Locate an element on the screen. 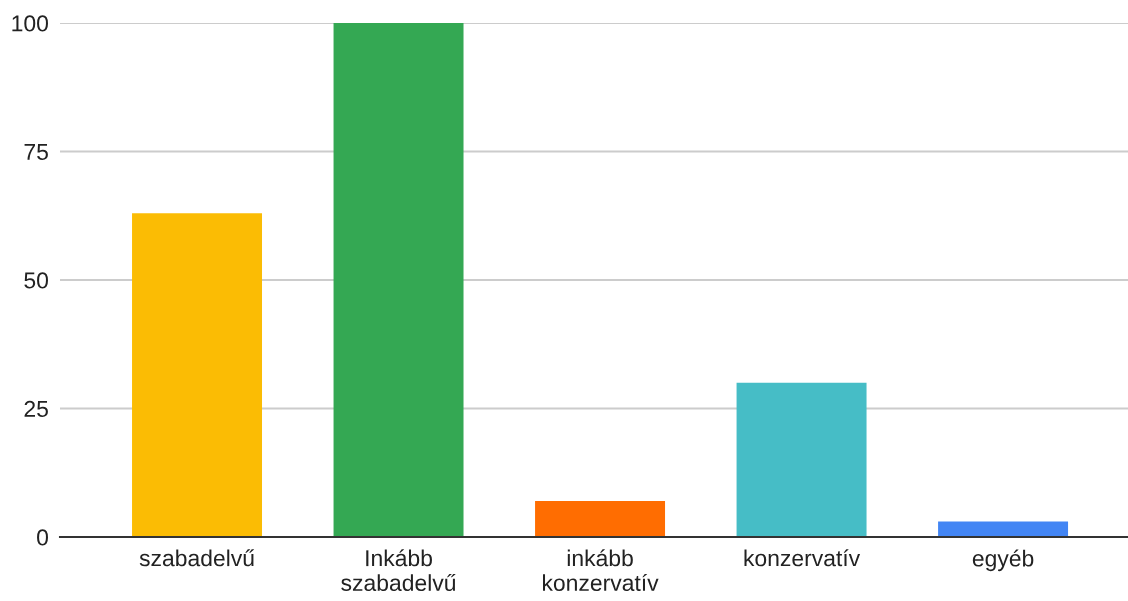 This screenshot has height=601, width=1128. y-tick-label: 0 is located at coordinates (42, 537).